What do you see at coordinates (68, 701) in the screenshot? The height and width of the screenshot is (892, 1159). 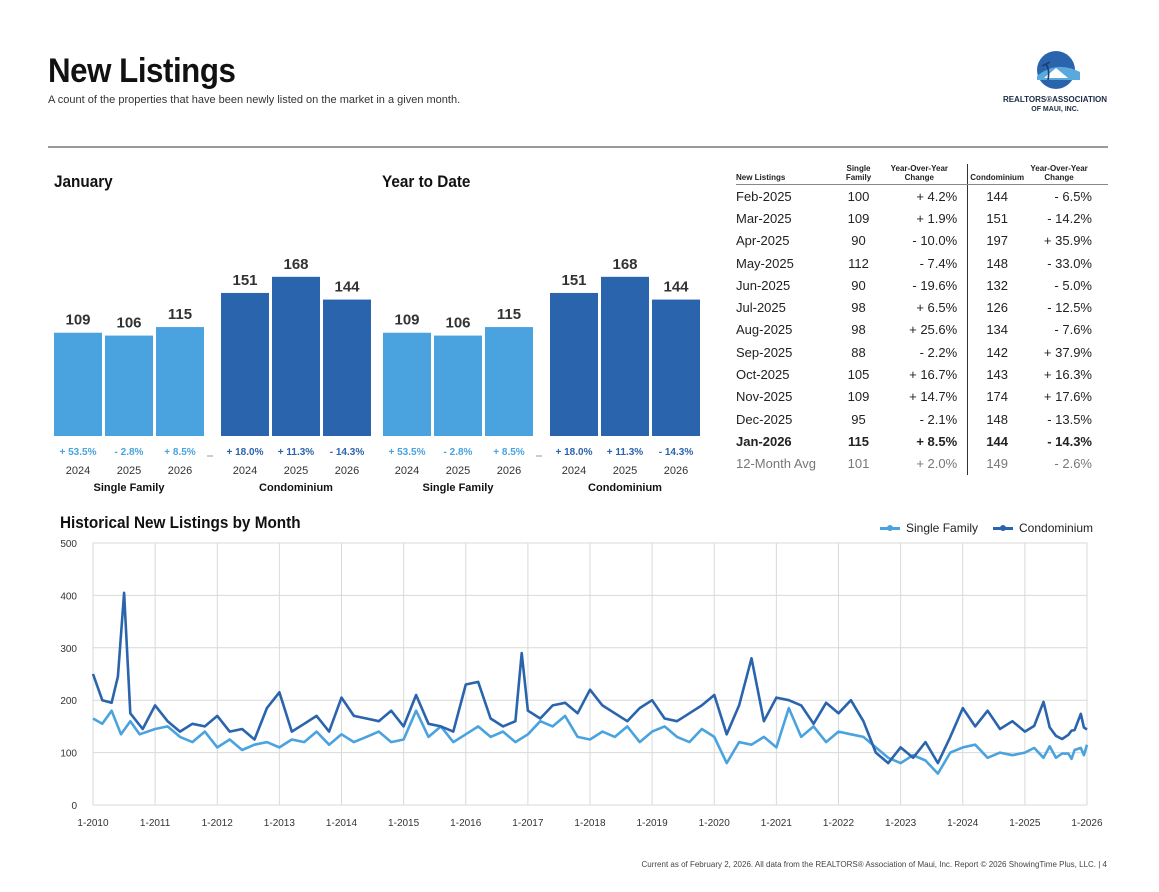 I see `y-tick-label: 200` at bounding box center [68, 701].